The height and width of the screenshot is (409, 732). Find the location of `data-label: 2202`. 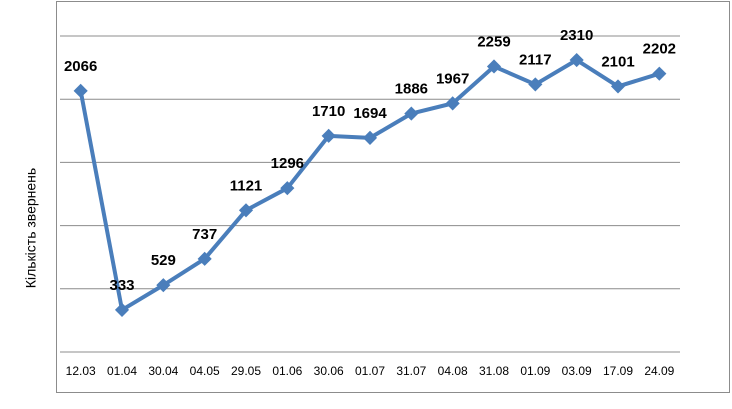

data-label: 2202 is located at coordinates (659, 49).